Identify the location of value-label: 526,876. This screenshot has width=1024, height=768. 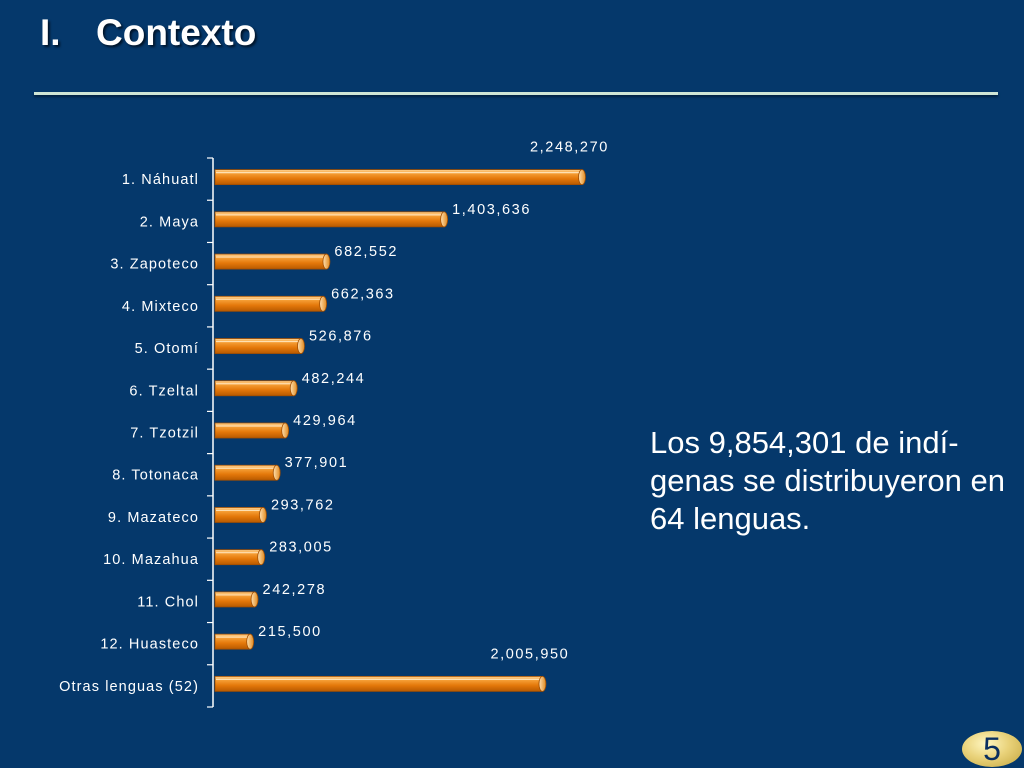
(341, 337).